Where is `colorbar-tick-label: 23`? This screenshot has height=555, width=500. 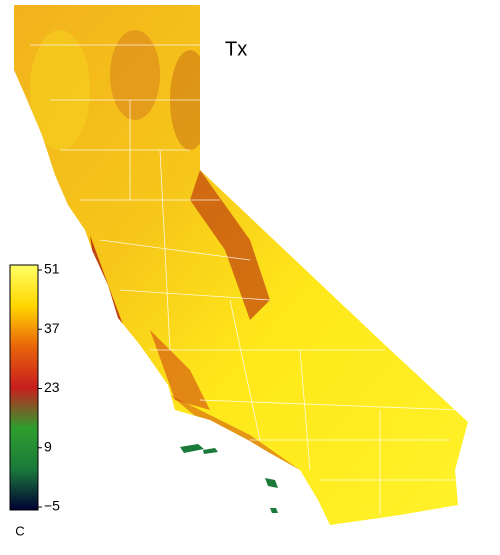 colorbar-tick-label: 23 is located at coordinates (52, 387).